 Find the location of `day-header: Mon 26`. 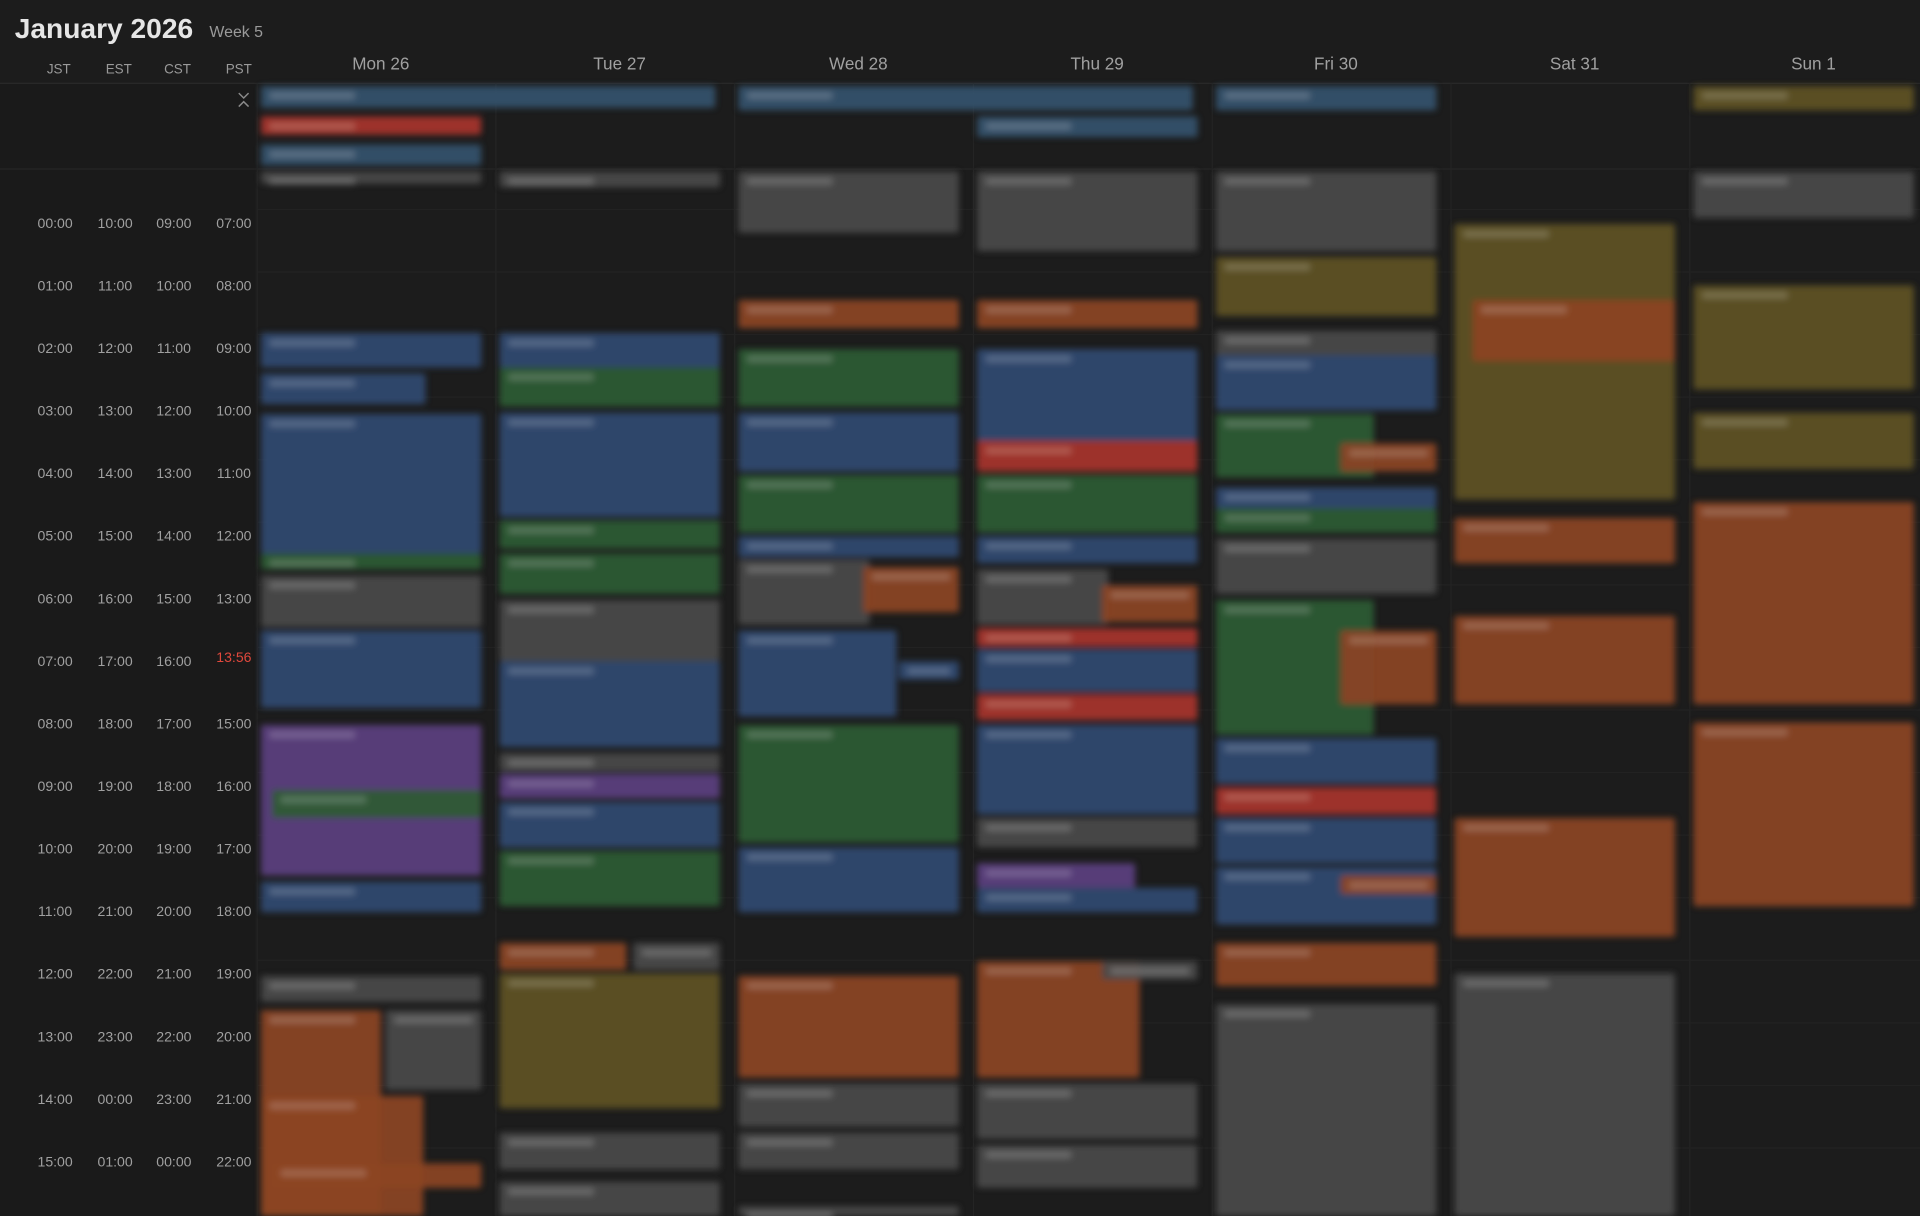

day-header: Mon 26 is located at coordinates (380, 63).